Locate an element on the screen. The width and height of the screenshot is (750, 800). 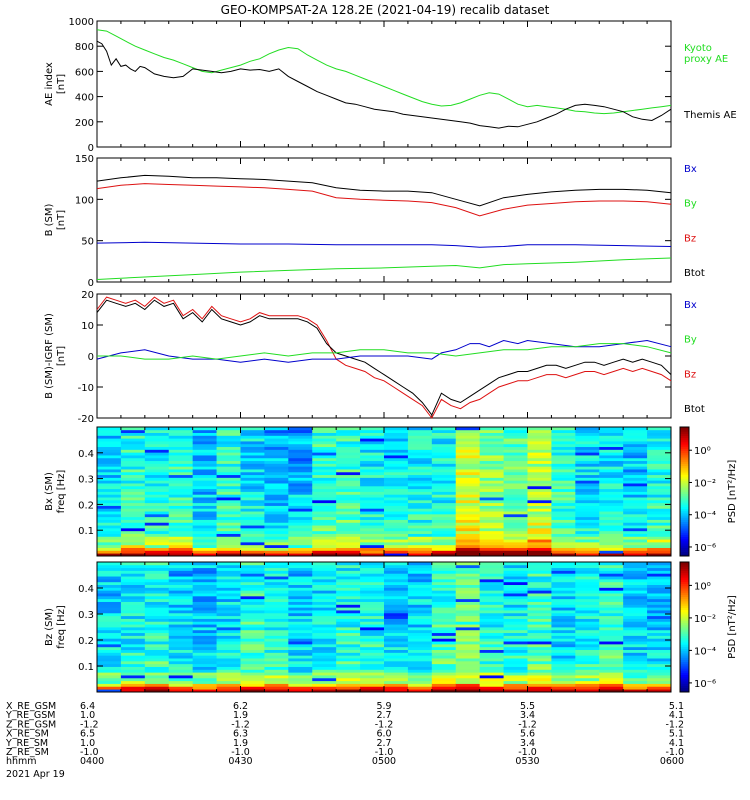
ephemeris-value: 2.7 is located at coordinates (383, 743).